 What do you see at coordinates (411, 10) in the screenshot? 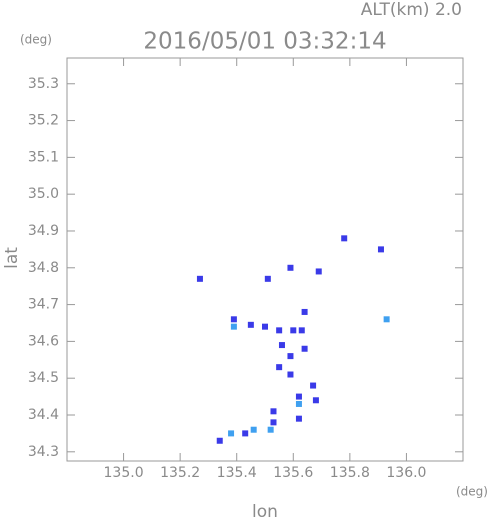
I see `altitude-label: ALT(km) 2.0` at bounding box center [411, 10].